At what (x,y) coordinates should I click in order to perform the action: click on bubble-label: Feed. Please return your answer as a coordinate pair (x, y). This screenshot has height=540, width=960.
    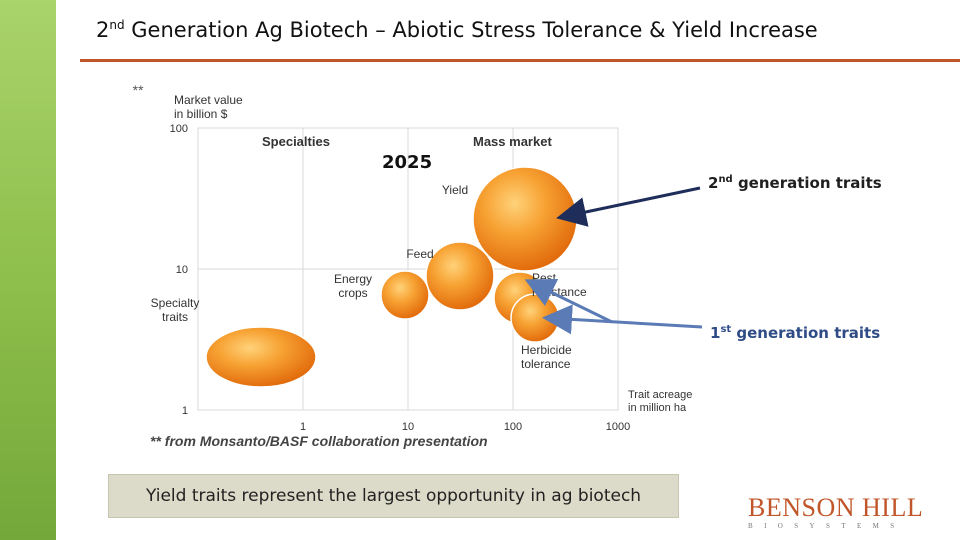
    Looking at the image, I should click on (419, 254).